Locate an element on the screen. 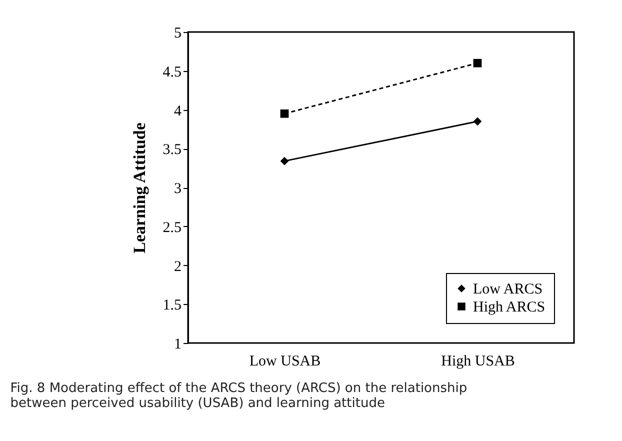  legend-label: Low ARCS is located at coordinates (508, 290).